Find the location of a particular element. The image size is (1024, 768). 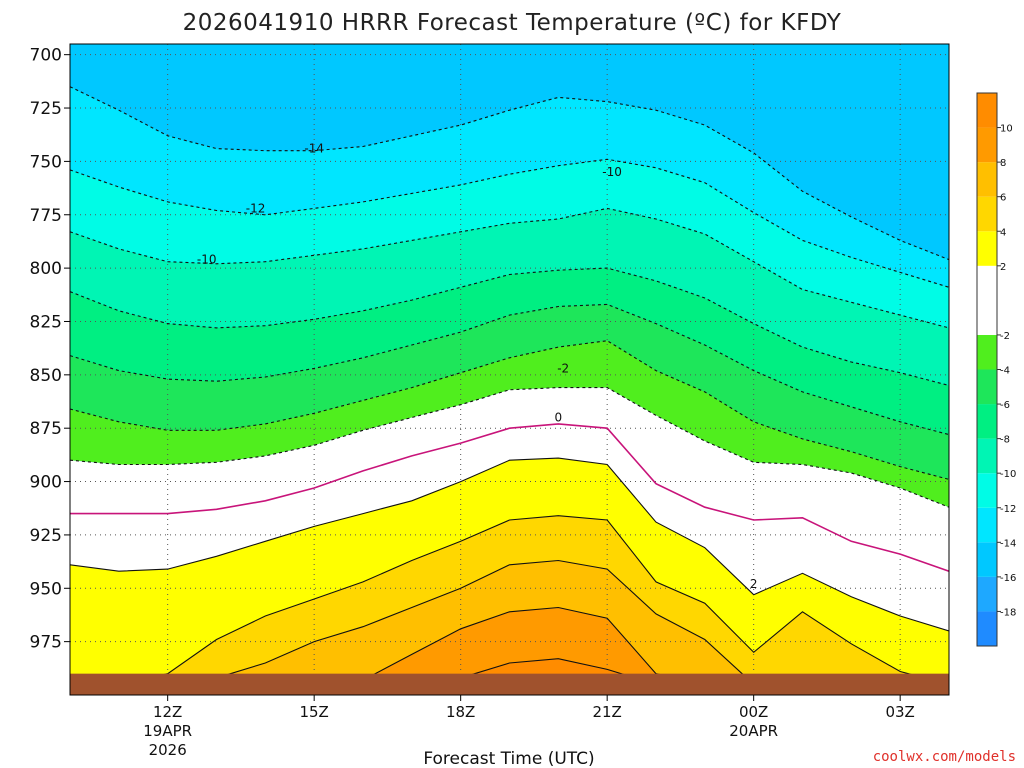

x-tick-label: 00Z is located at coordinates (753, 712).